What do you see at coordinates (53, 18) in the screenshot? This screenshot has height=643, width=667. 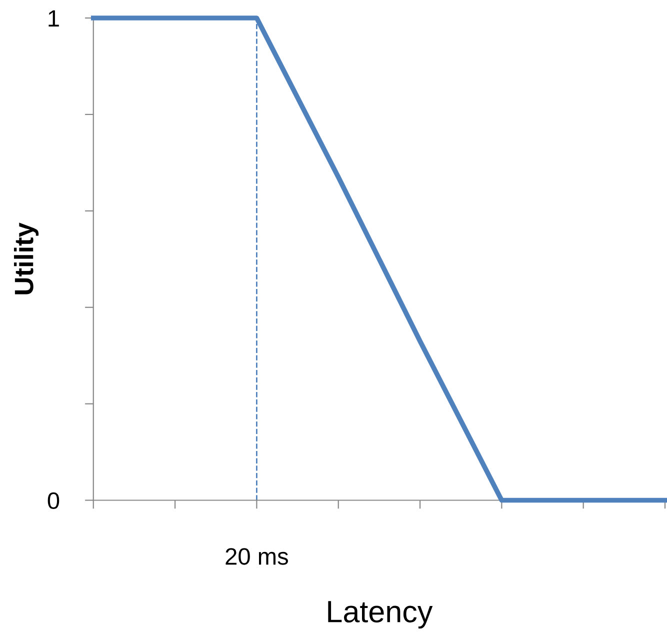 I see `y-tick-label: 1` at bounding box center [53, 18].